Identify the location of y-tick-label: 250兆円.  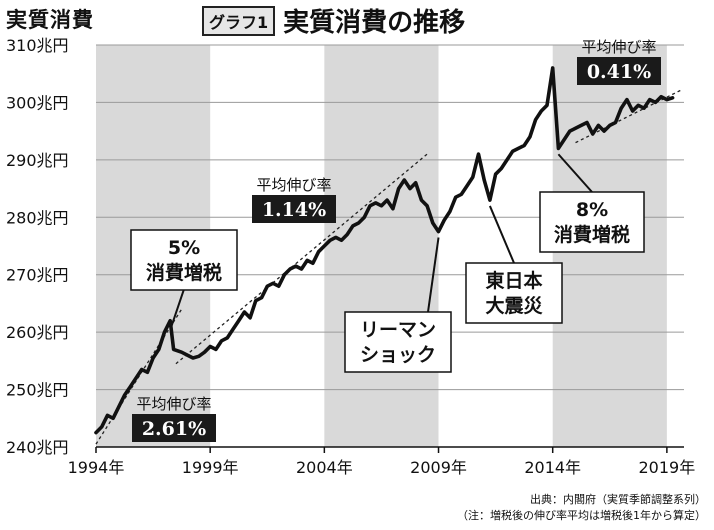
(37, 390).